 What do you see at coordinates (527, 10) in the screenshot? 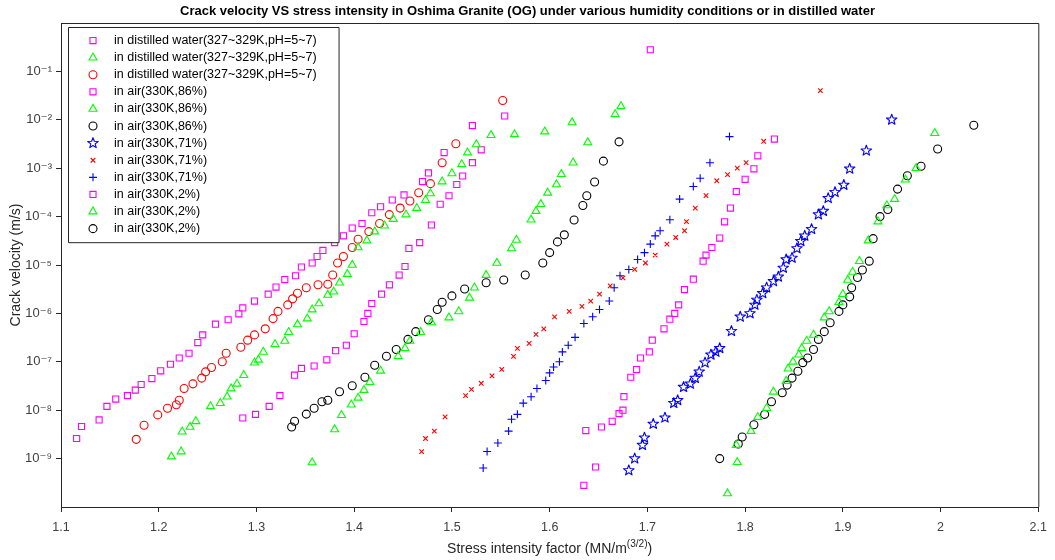
I see `chart-title: Crack velocity VS stress intensity in Oshima Granite (OG) under various humidity conditions or in distilled water` at bounding box center [527, 10].